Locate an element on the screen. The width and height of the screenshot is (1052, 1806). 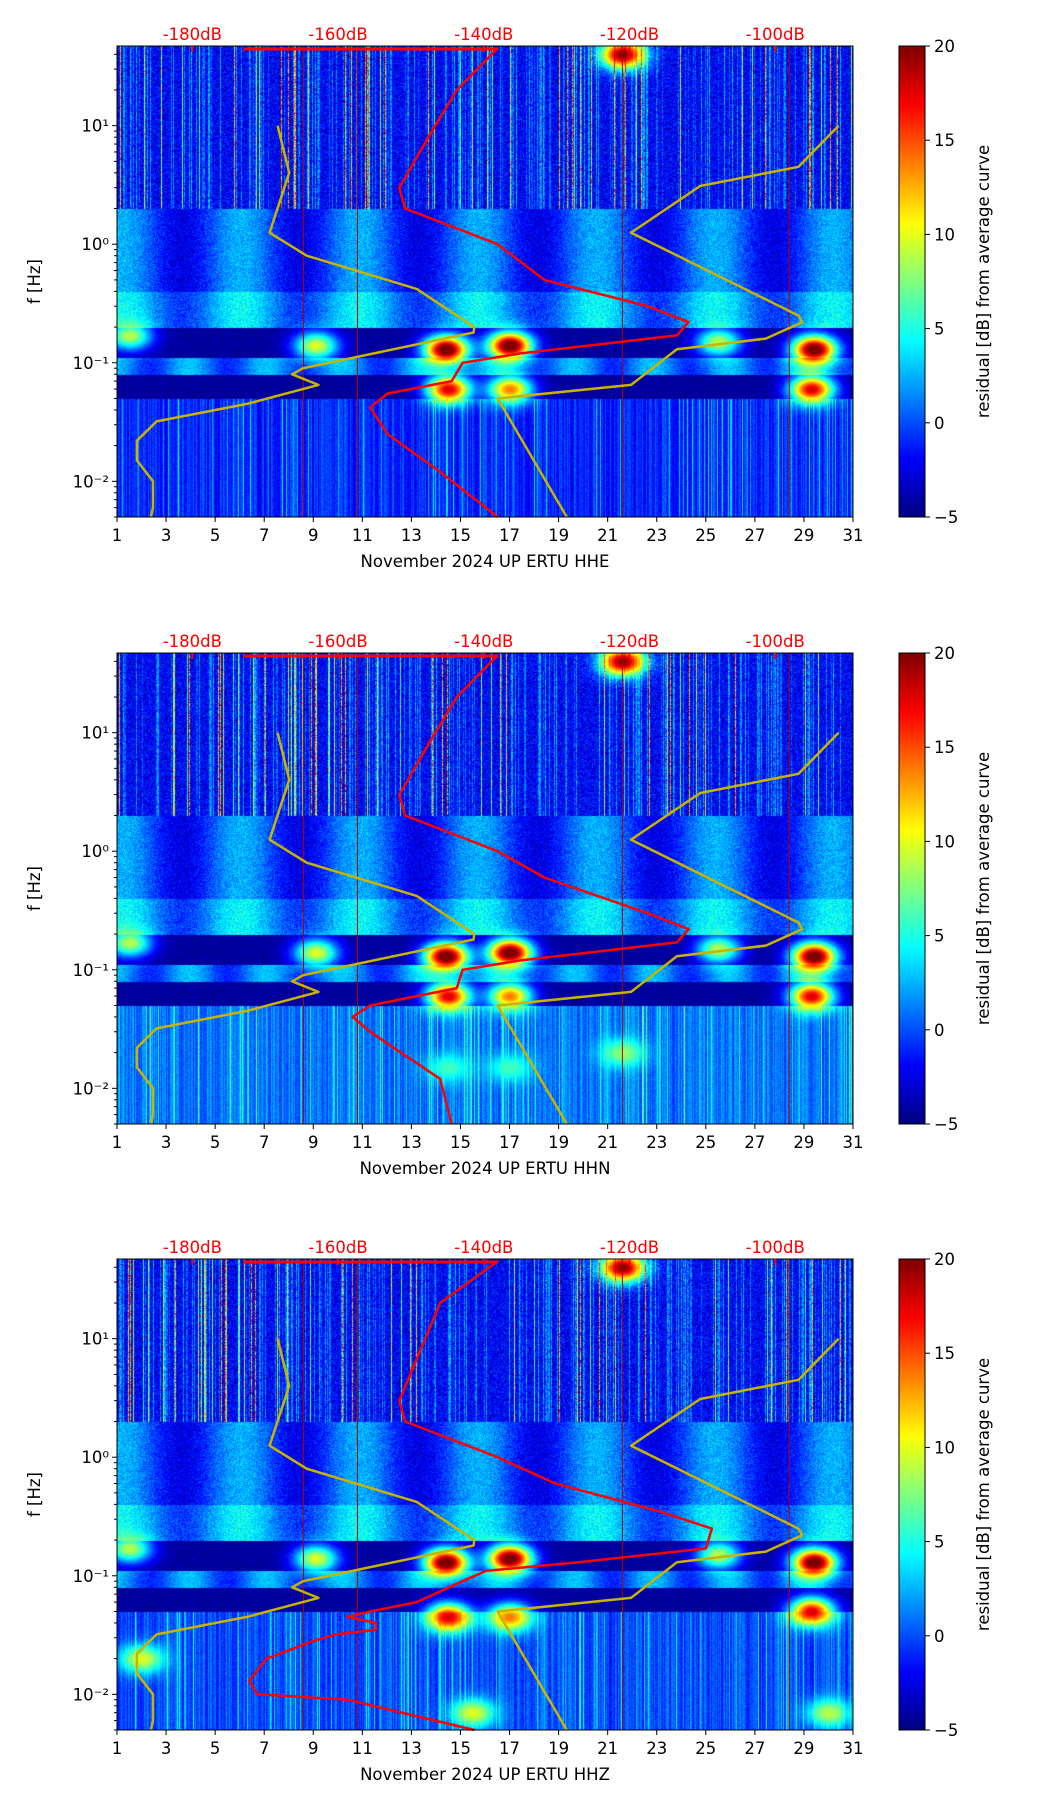
x-axis-label: November 2024 UP ERTU HHN is located at coordinates (485, 1168).